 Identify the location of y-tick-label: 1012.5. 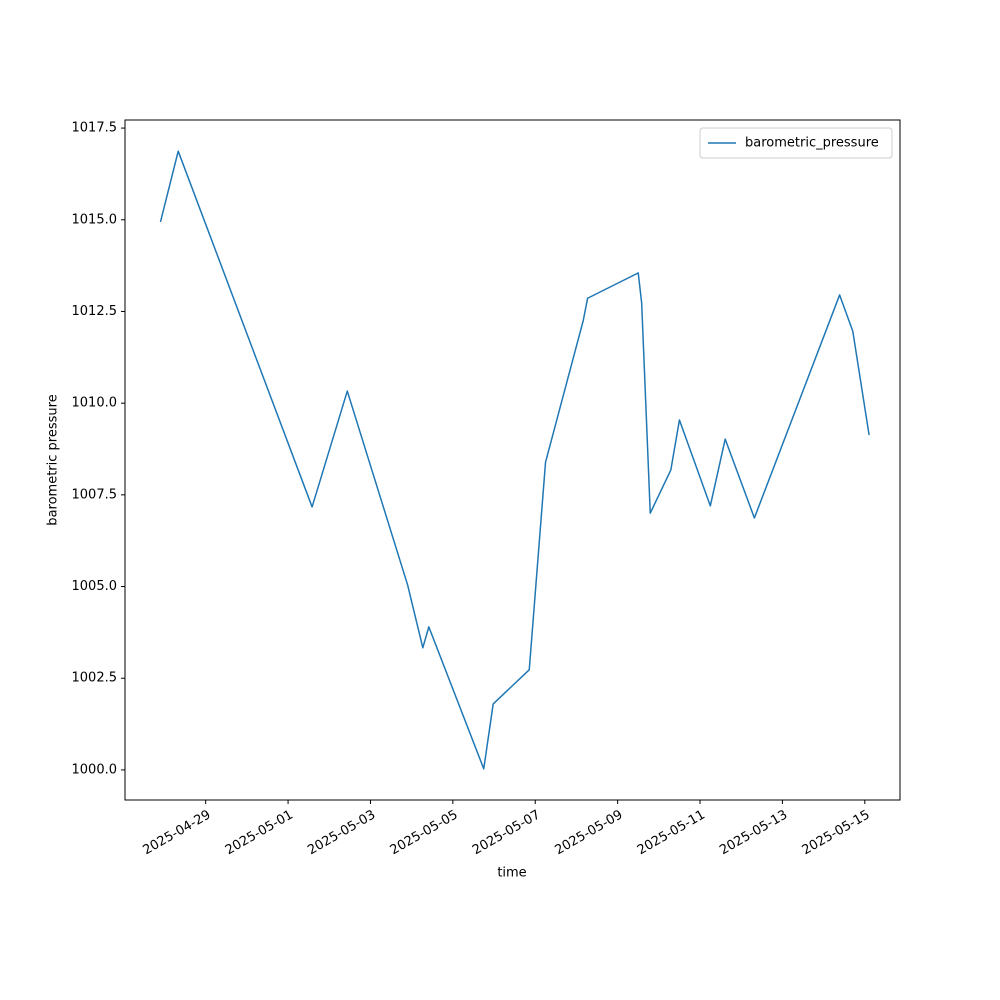
(95, 311).